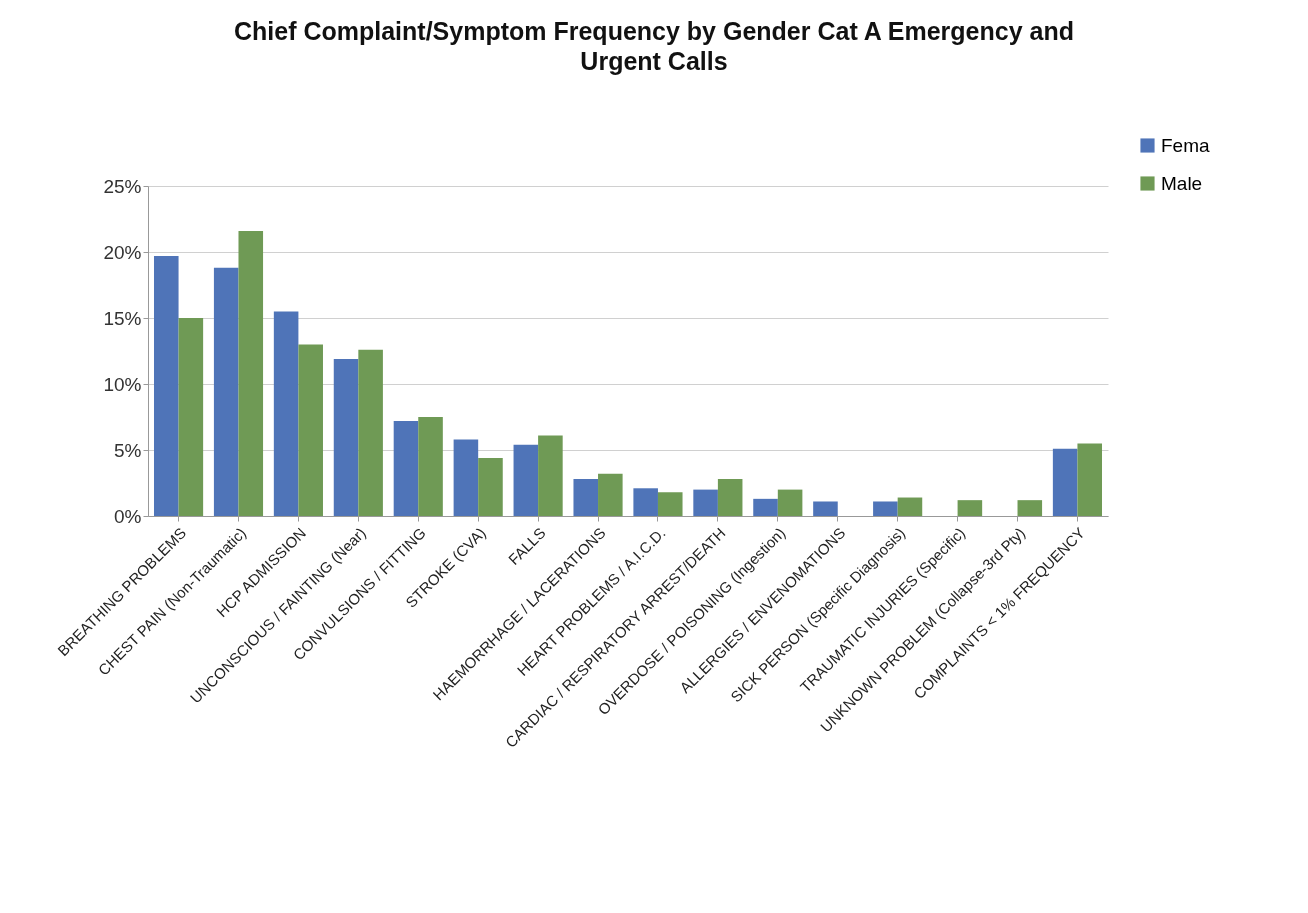 Image resolution: width=1308 pixels, height=913 pixels. Describe the element at coordinates (122, 318) in the screenshot. I see `y-tick-label: 15%` at that location.